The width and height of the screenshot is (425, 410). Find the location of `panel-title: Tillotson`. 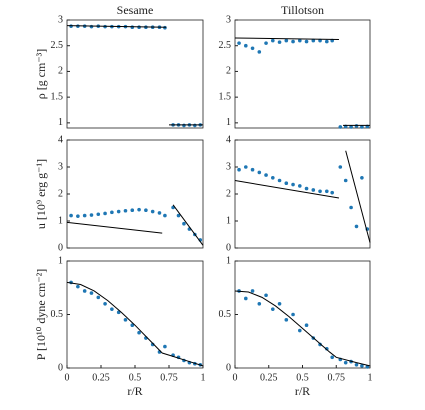

panel-title: Tillotson is located at coordinates (302, 10).